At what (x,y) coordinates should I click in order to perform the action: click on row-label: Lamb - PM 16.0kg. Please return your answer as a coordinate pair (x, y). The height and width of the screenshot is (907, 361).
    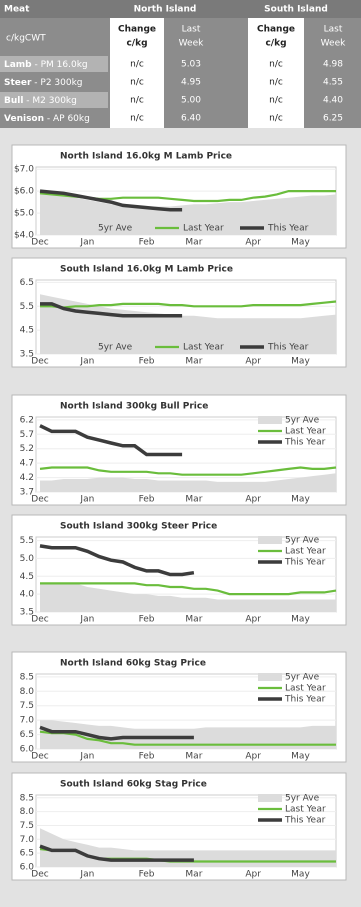
    Looking at the image, I should click on (46, 65).